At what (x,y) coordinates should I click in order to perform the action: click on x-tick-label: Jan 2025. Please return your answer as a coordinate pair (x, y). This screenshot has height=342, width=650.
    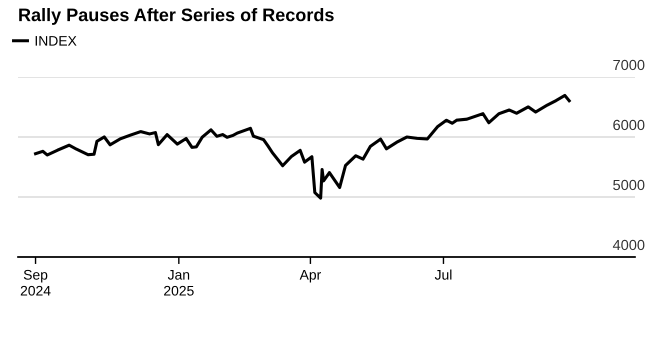
    Looking at the image, I should click on (179, 283).